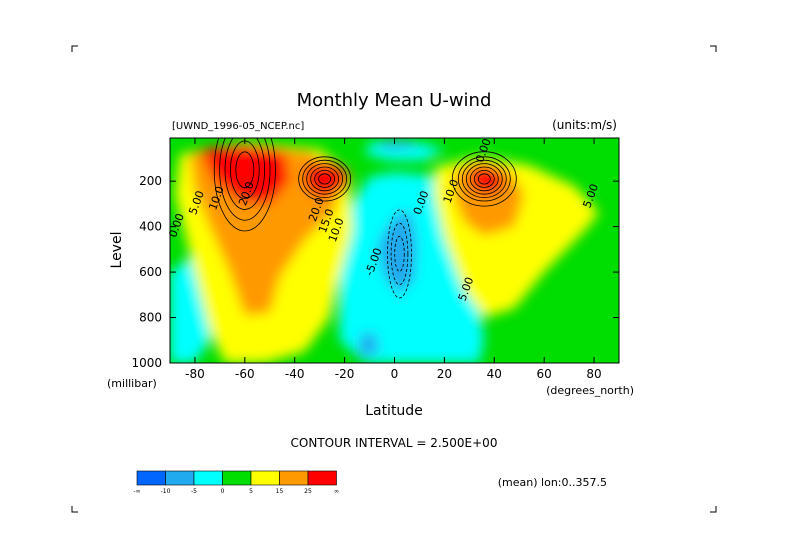  Describe the element at coordinates (308, 491) in the screenshot. I see `legend-label-6: 25` at that location.